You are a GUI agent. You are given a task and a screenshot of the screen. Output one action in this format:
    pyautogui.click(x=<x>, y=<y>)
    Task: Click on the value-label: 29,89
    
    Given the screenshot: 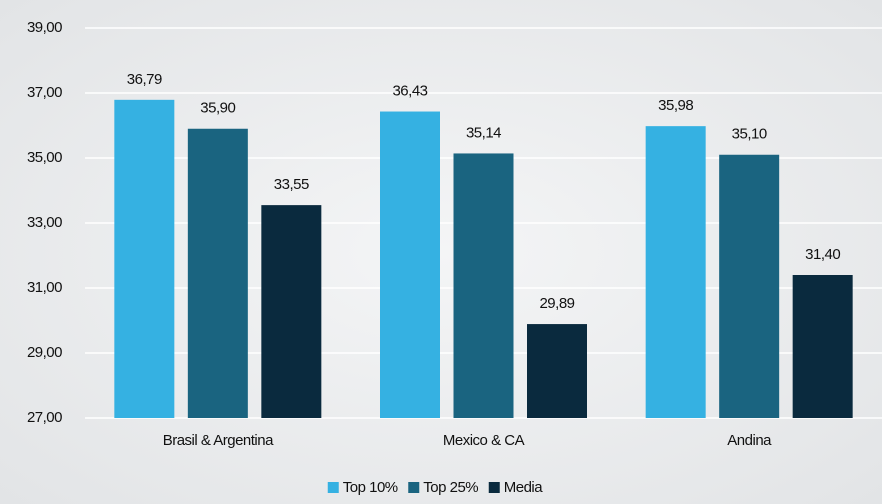 What is the action you would take?
    pyautogui.click(x=556, y=303)
    